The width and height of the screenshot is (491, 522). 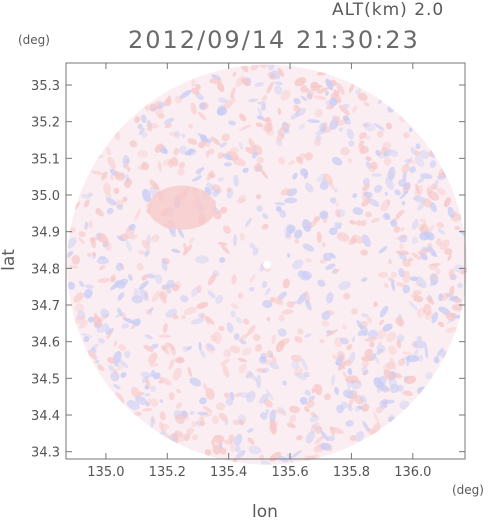 I want to click on x-tick-label: 135.4, so click(x=228, y=472).